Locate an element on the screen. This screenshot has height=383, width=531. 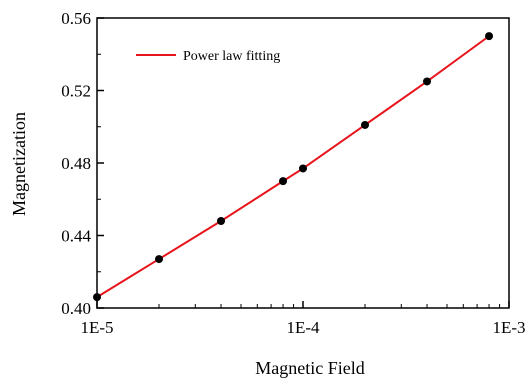
y-tick-label: 0.52 is located at coordinates (76, 91).